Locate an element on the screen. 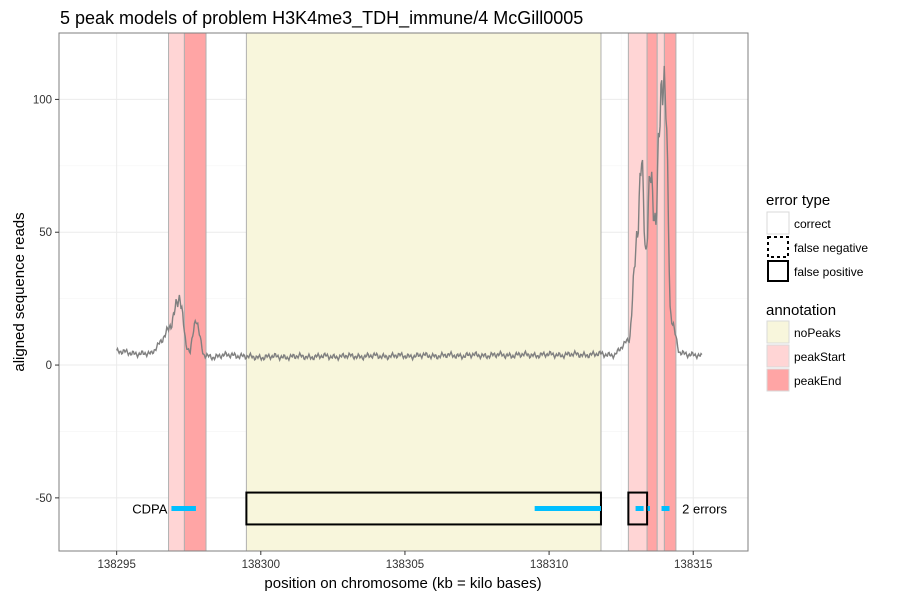  legend-item-false-positive: false positive is located at coordinates (815, 271).